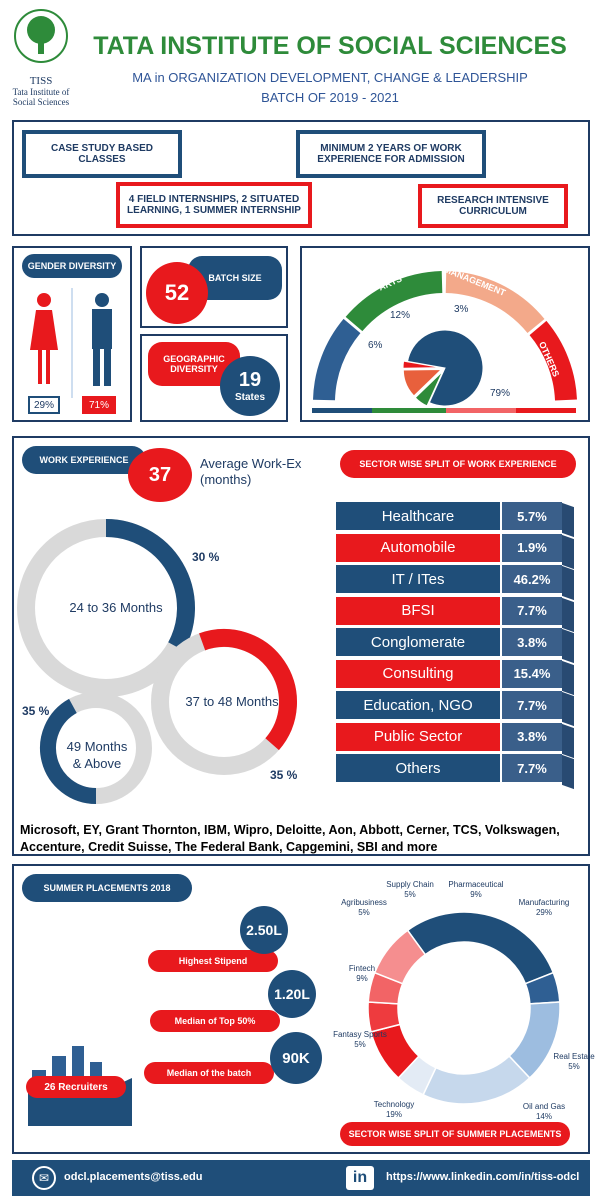  What do you see at coordinates (532, 547) in the screenshot?
I see `sector-value: 1.9%` at bounding box center [532, 547].